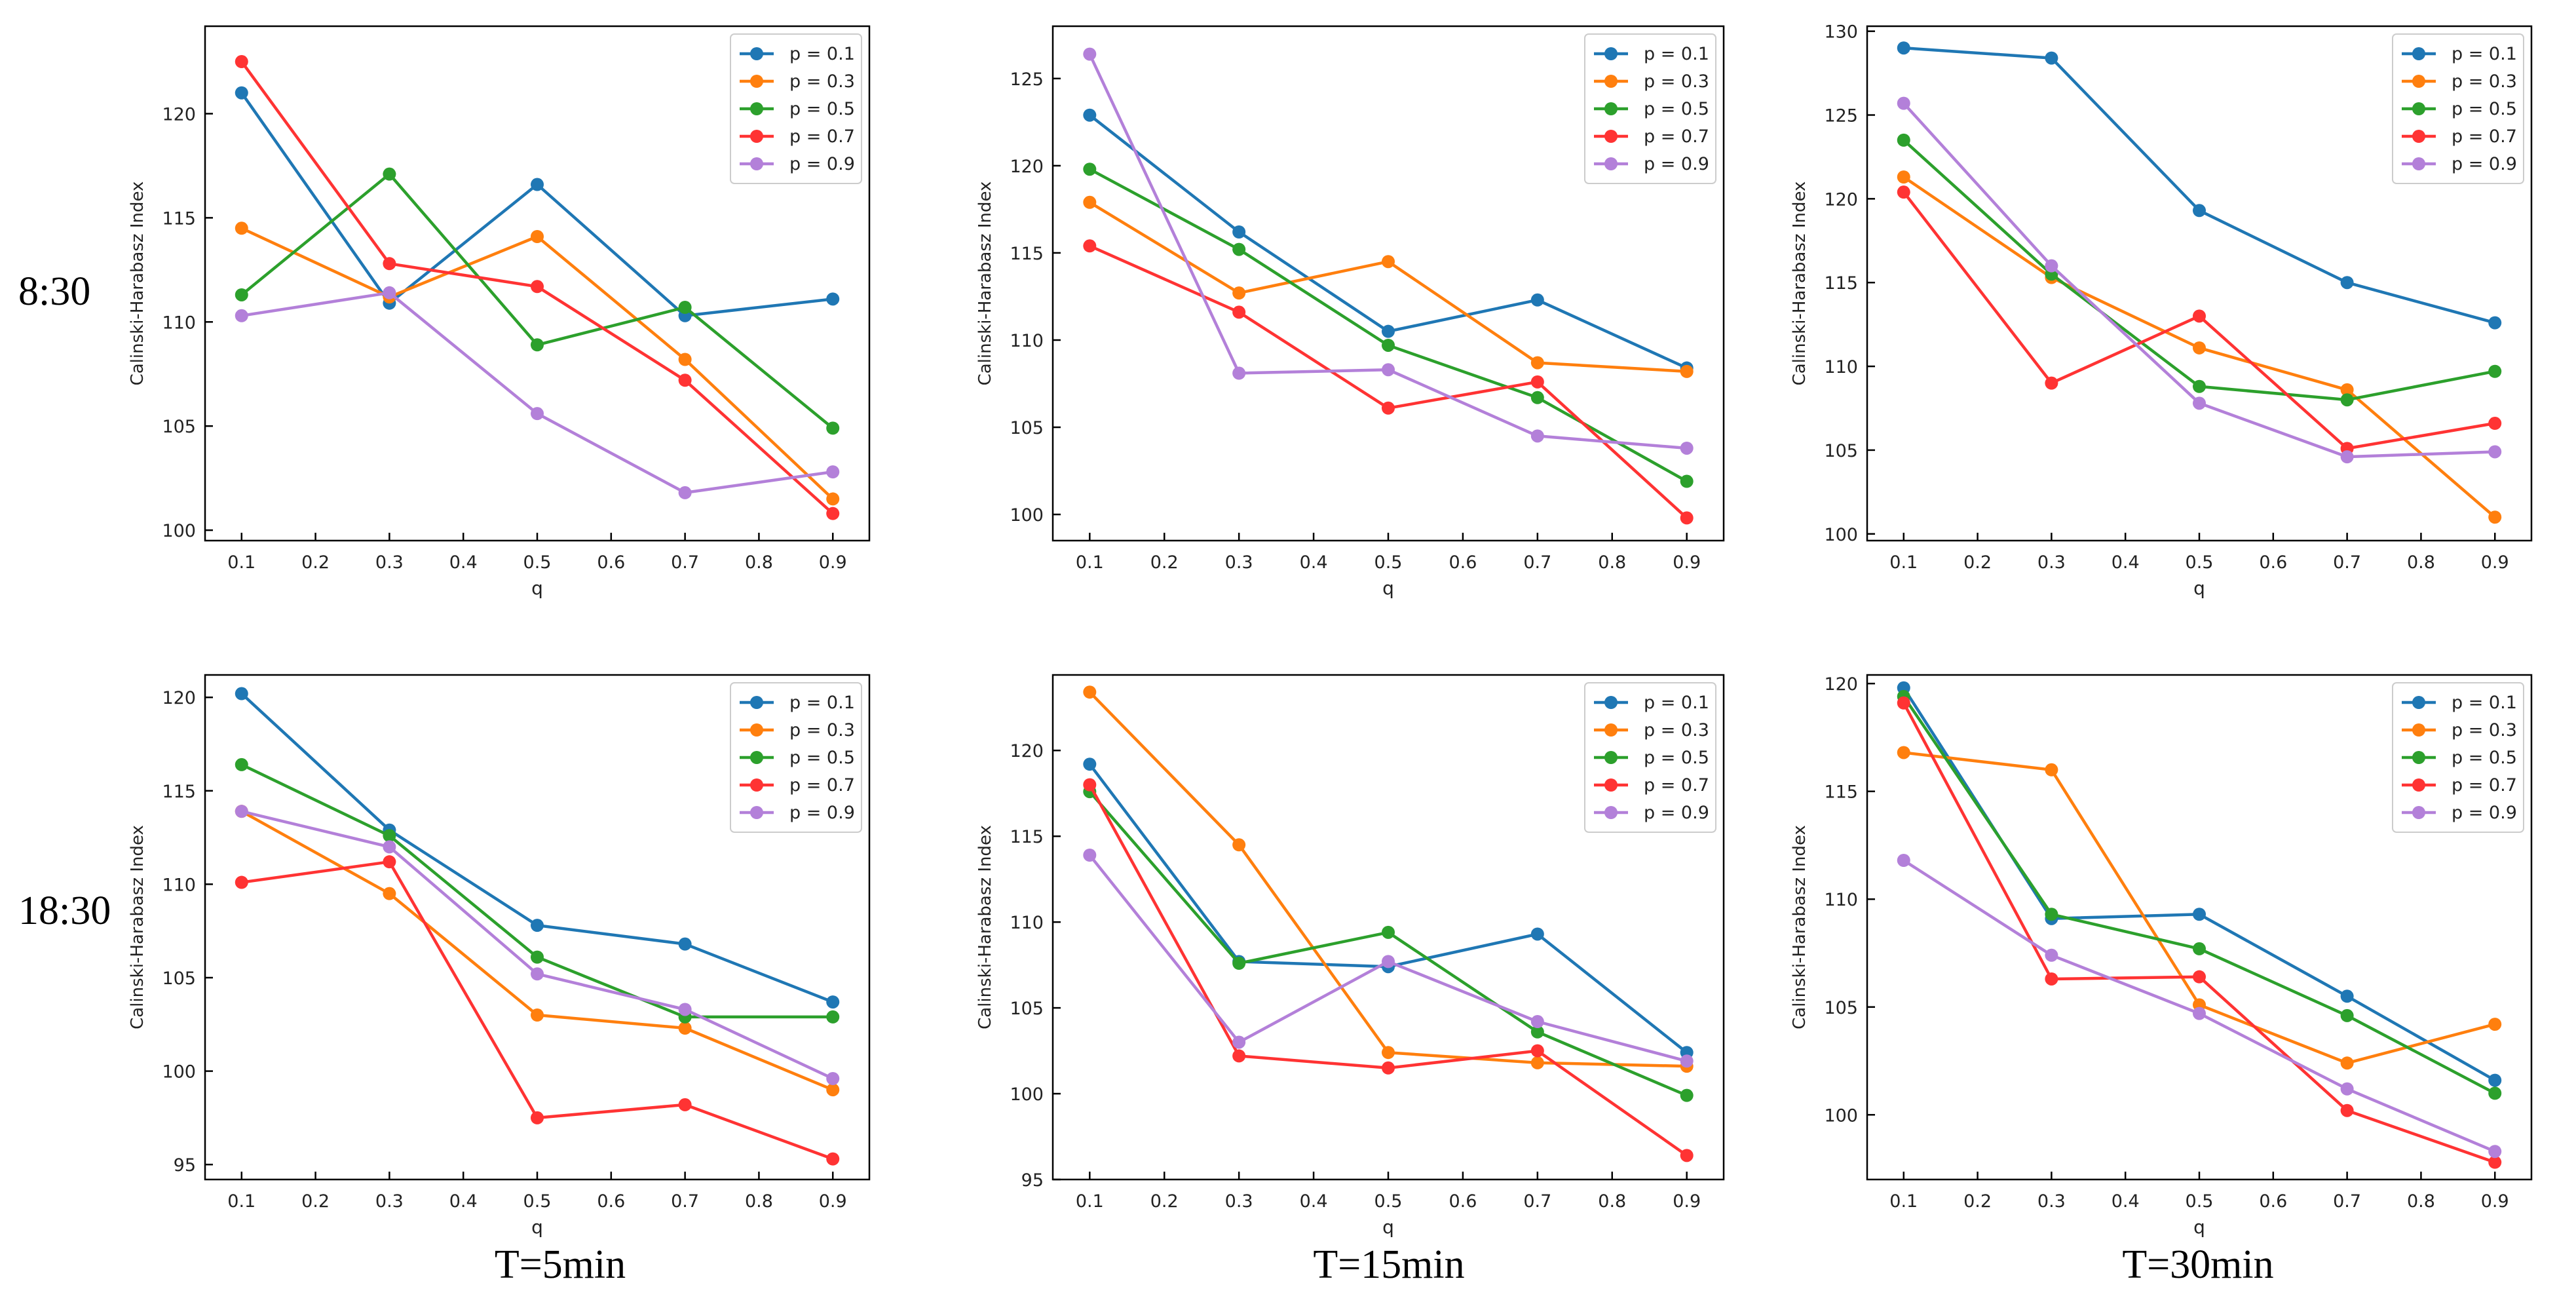 The image size is (2576, 1304). Describe the element at coordinates (179, 323) in the screenshot. I see `y-tick-label: 110` at that location.